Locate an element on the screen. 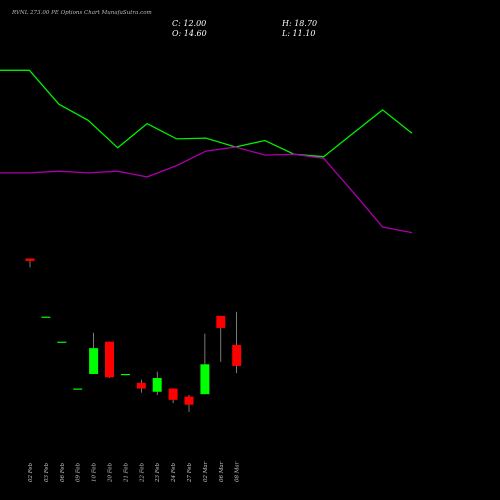 This screenshot has height=500, width=500. x-tick-label: 22 Feb is located at coordinates (142, 472).